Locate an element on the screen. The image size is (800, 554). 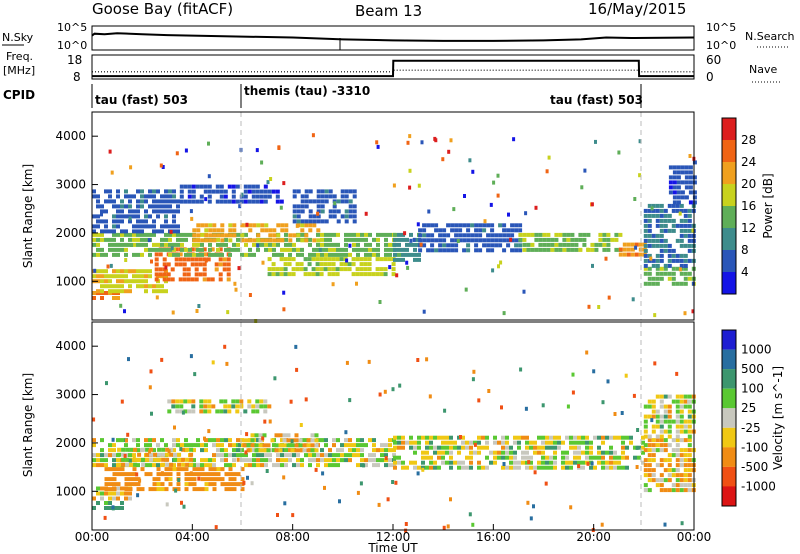
velocity-colorbar-label-text: Velocity [m s^-1] is located at coordinates (778, 418).